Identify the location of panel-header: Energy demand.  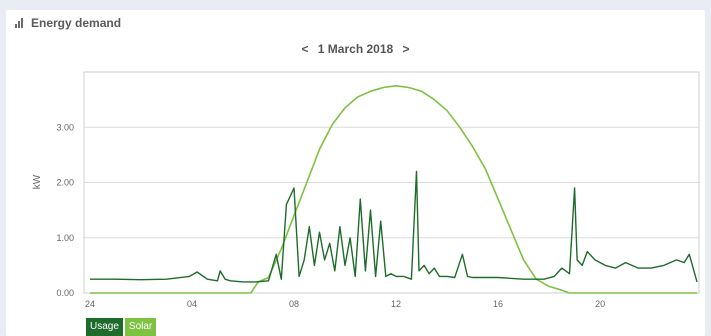
(68, 23).